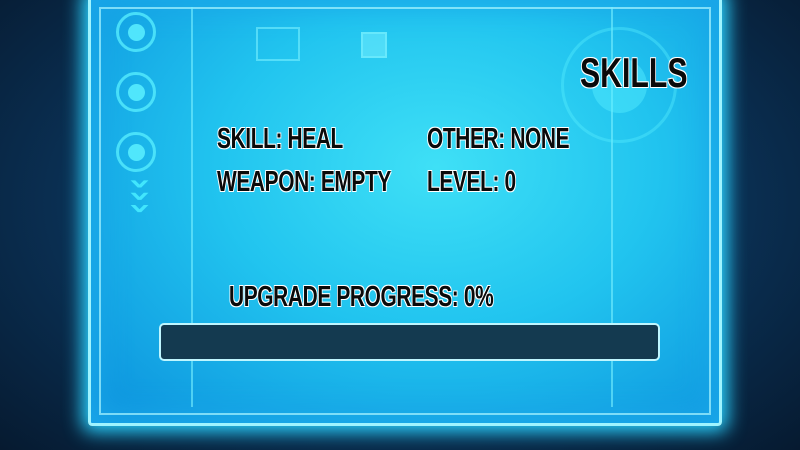 Image resolution: width=800 pixels, height=450 pixels. I want to click on upgrade-progress-bar, so click(409, 342).